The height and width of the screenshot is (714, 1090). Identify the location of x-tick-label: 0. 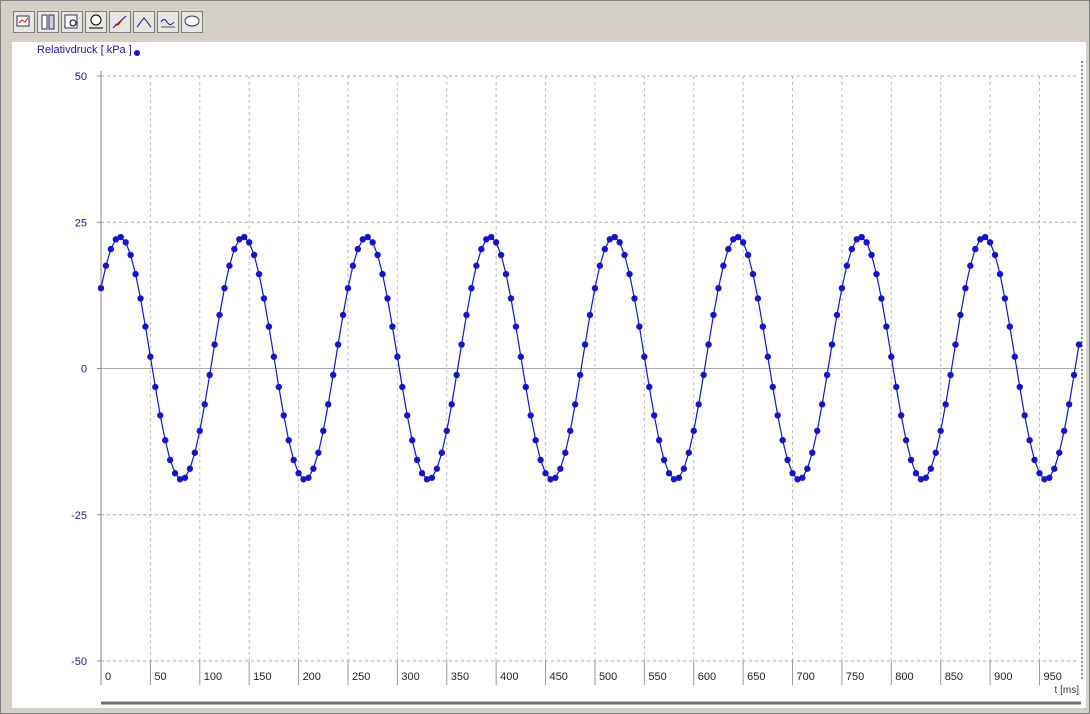
(108, 677).